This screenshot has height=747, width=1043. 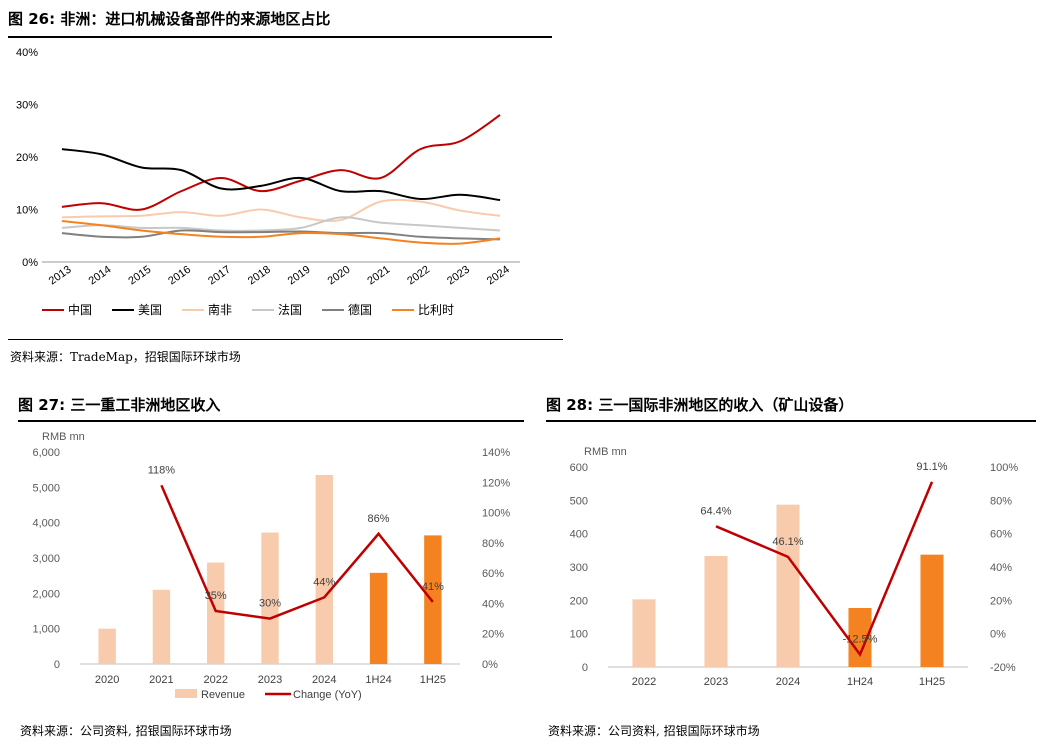 What do you see at coordinates (931, 467) in the screenshot?
I see `yoy-data-label: 91.1%` at bounding box center [931, 467].